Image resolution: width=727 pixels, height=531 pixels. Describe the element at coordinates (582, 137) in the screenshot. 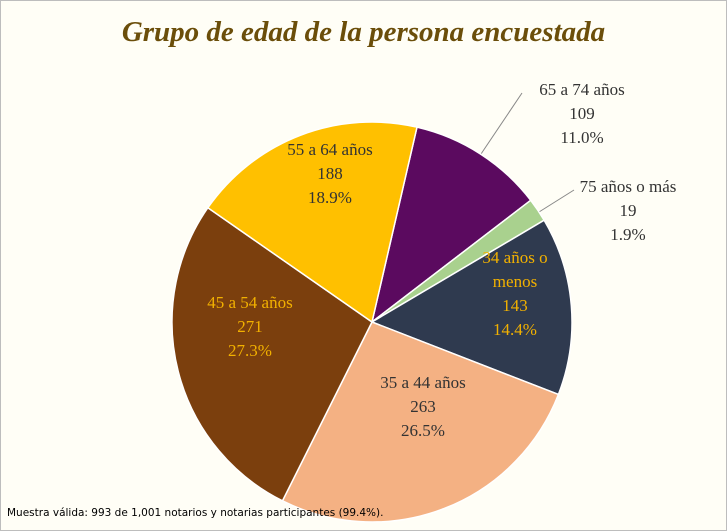

I see `label-percent: 11.0%` at that location.